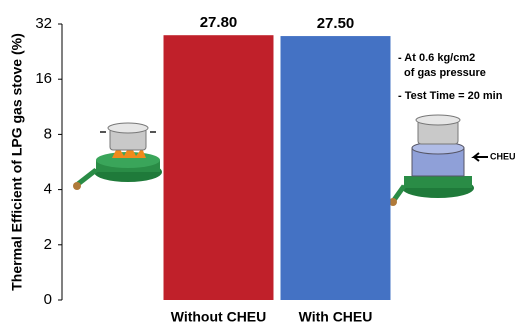  What do you see at coordinates (436, 58) in the screenshot?
I see `annotation: - At 0.6 kg/cm2` at bounding box center [436, 58].